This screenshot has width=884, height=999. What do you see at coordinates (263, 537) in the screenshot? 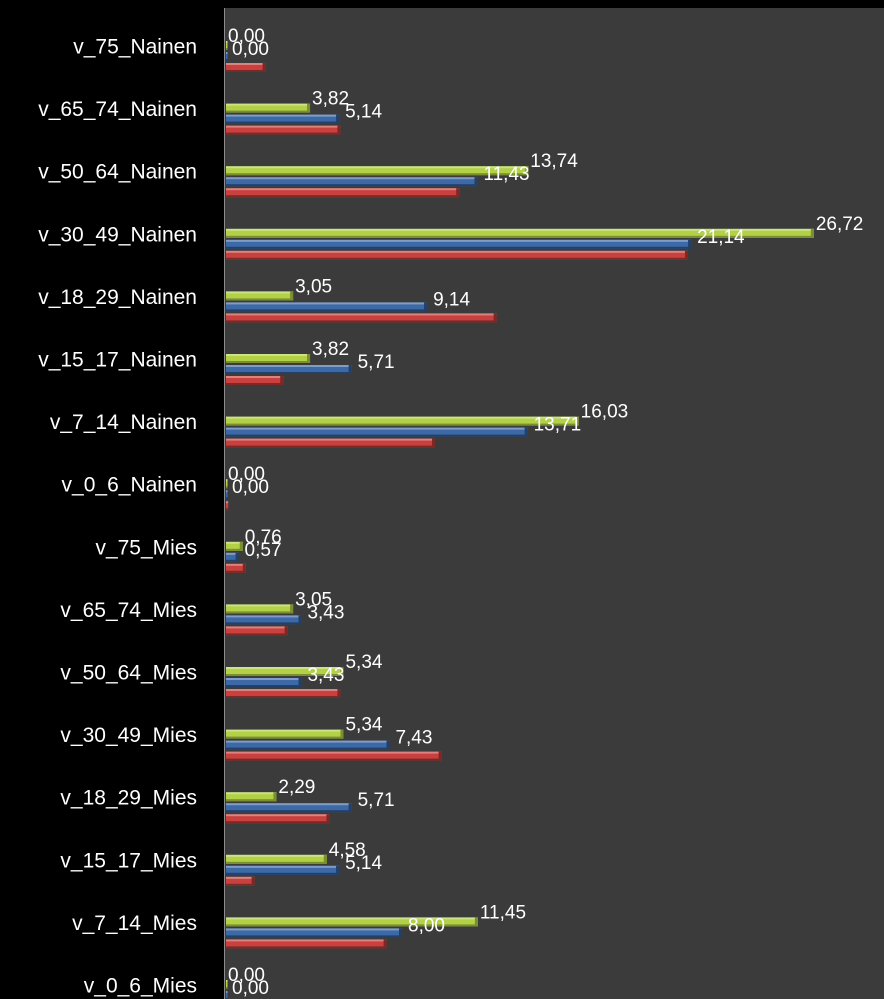
I see `value-label: 0,76` at bounding box center [263, 537].